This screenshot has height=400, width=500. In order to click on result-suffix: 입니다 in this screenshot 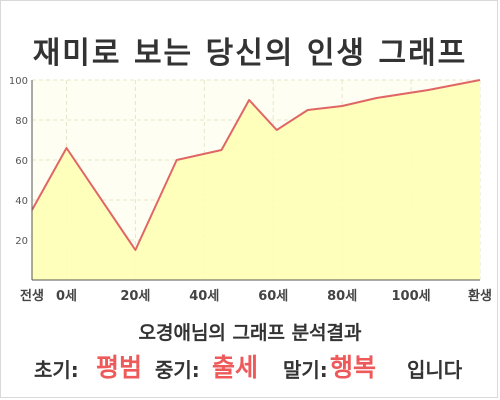, I will do `click(435, 370)`.